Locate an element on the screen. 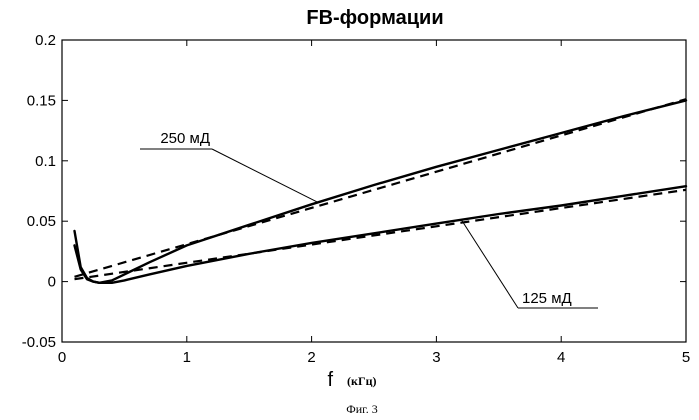 This screenshot has height=420, width=699. x-tick-label: 3 is located at coordinates (436, 357).